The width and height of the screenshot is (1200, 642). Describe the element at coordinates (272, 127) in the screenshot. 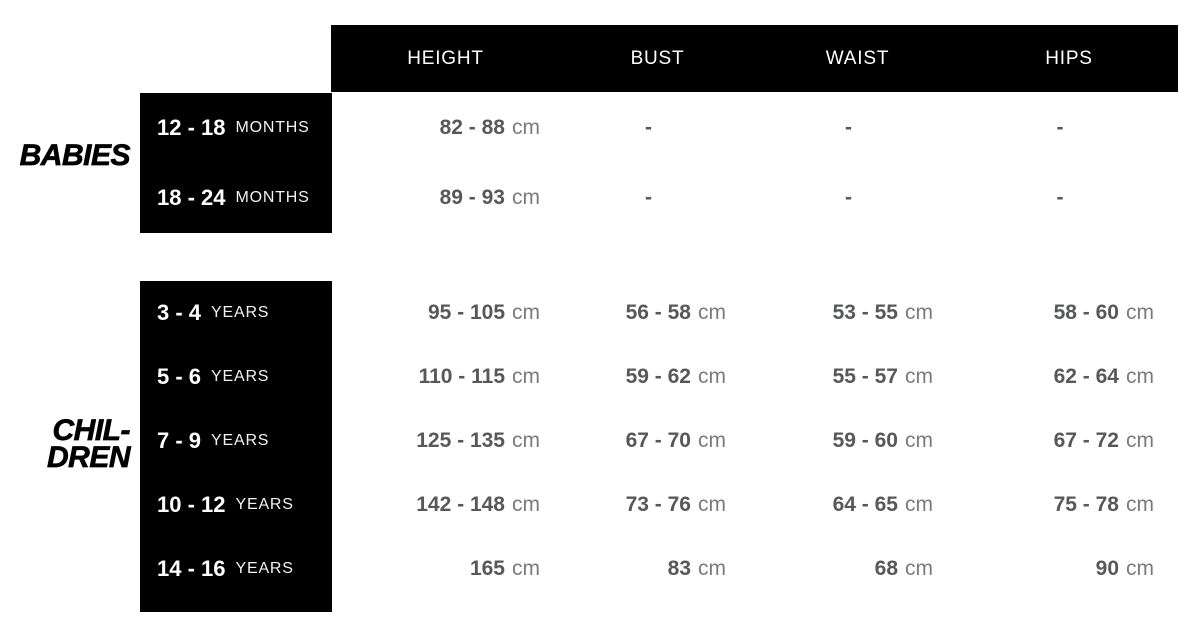

I see `age-unit: MONTHS` at that location.